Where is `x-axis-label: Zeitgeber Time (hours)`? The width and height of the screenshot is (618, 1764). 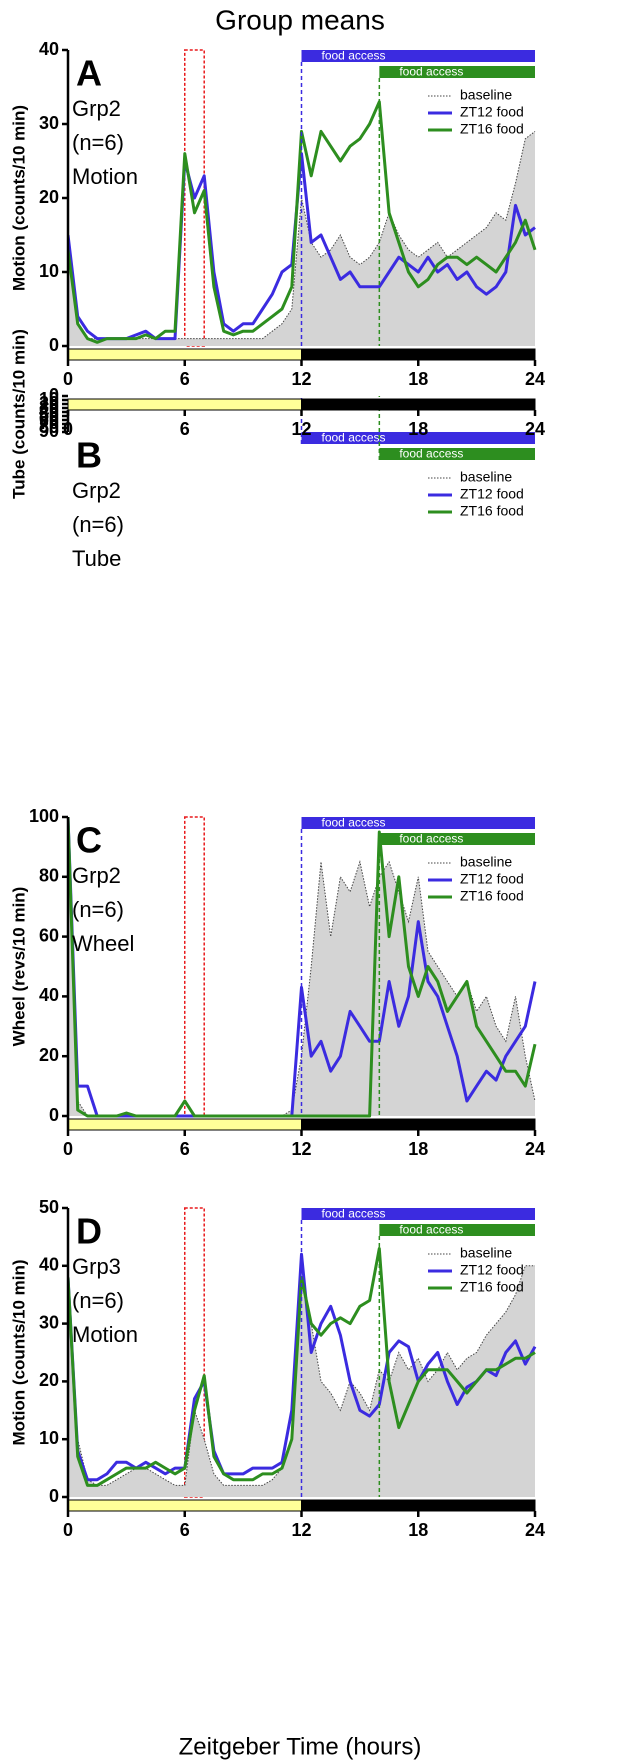 x-axis-label: Zeitgeber Time (hours) is located at coordinates (300, 1746).